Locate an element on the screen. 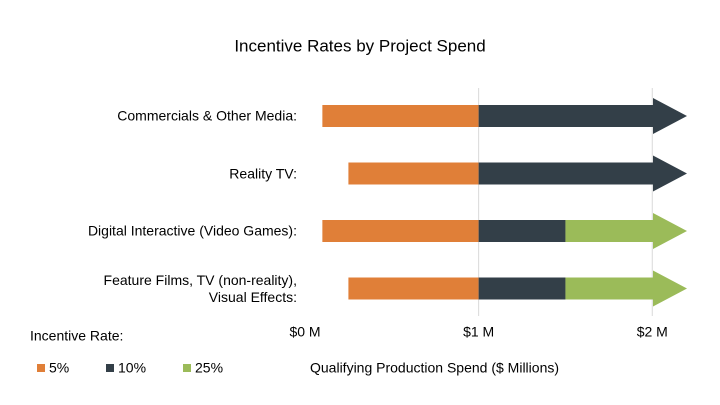  legend-label: 25% is located at coordinates (209, 368).